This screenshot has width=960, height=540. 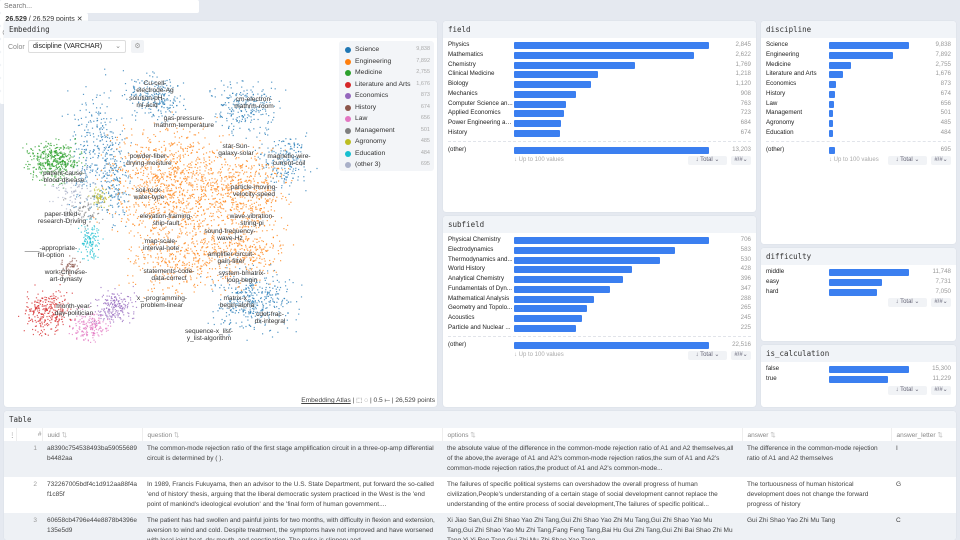 I want to click on color-select: discipline (VARCHAR) ⌄, so click(x=77, y=46).